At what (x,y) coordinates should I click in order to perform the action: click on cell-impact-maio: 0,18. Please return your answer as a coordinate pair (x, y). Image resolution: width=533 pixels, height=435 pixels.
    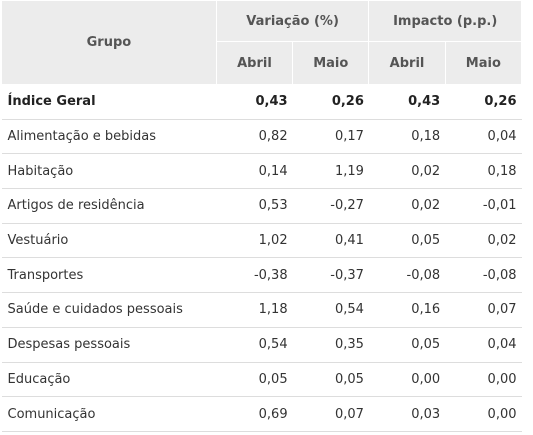
    Looking at the image, I should click on (483, 171).